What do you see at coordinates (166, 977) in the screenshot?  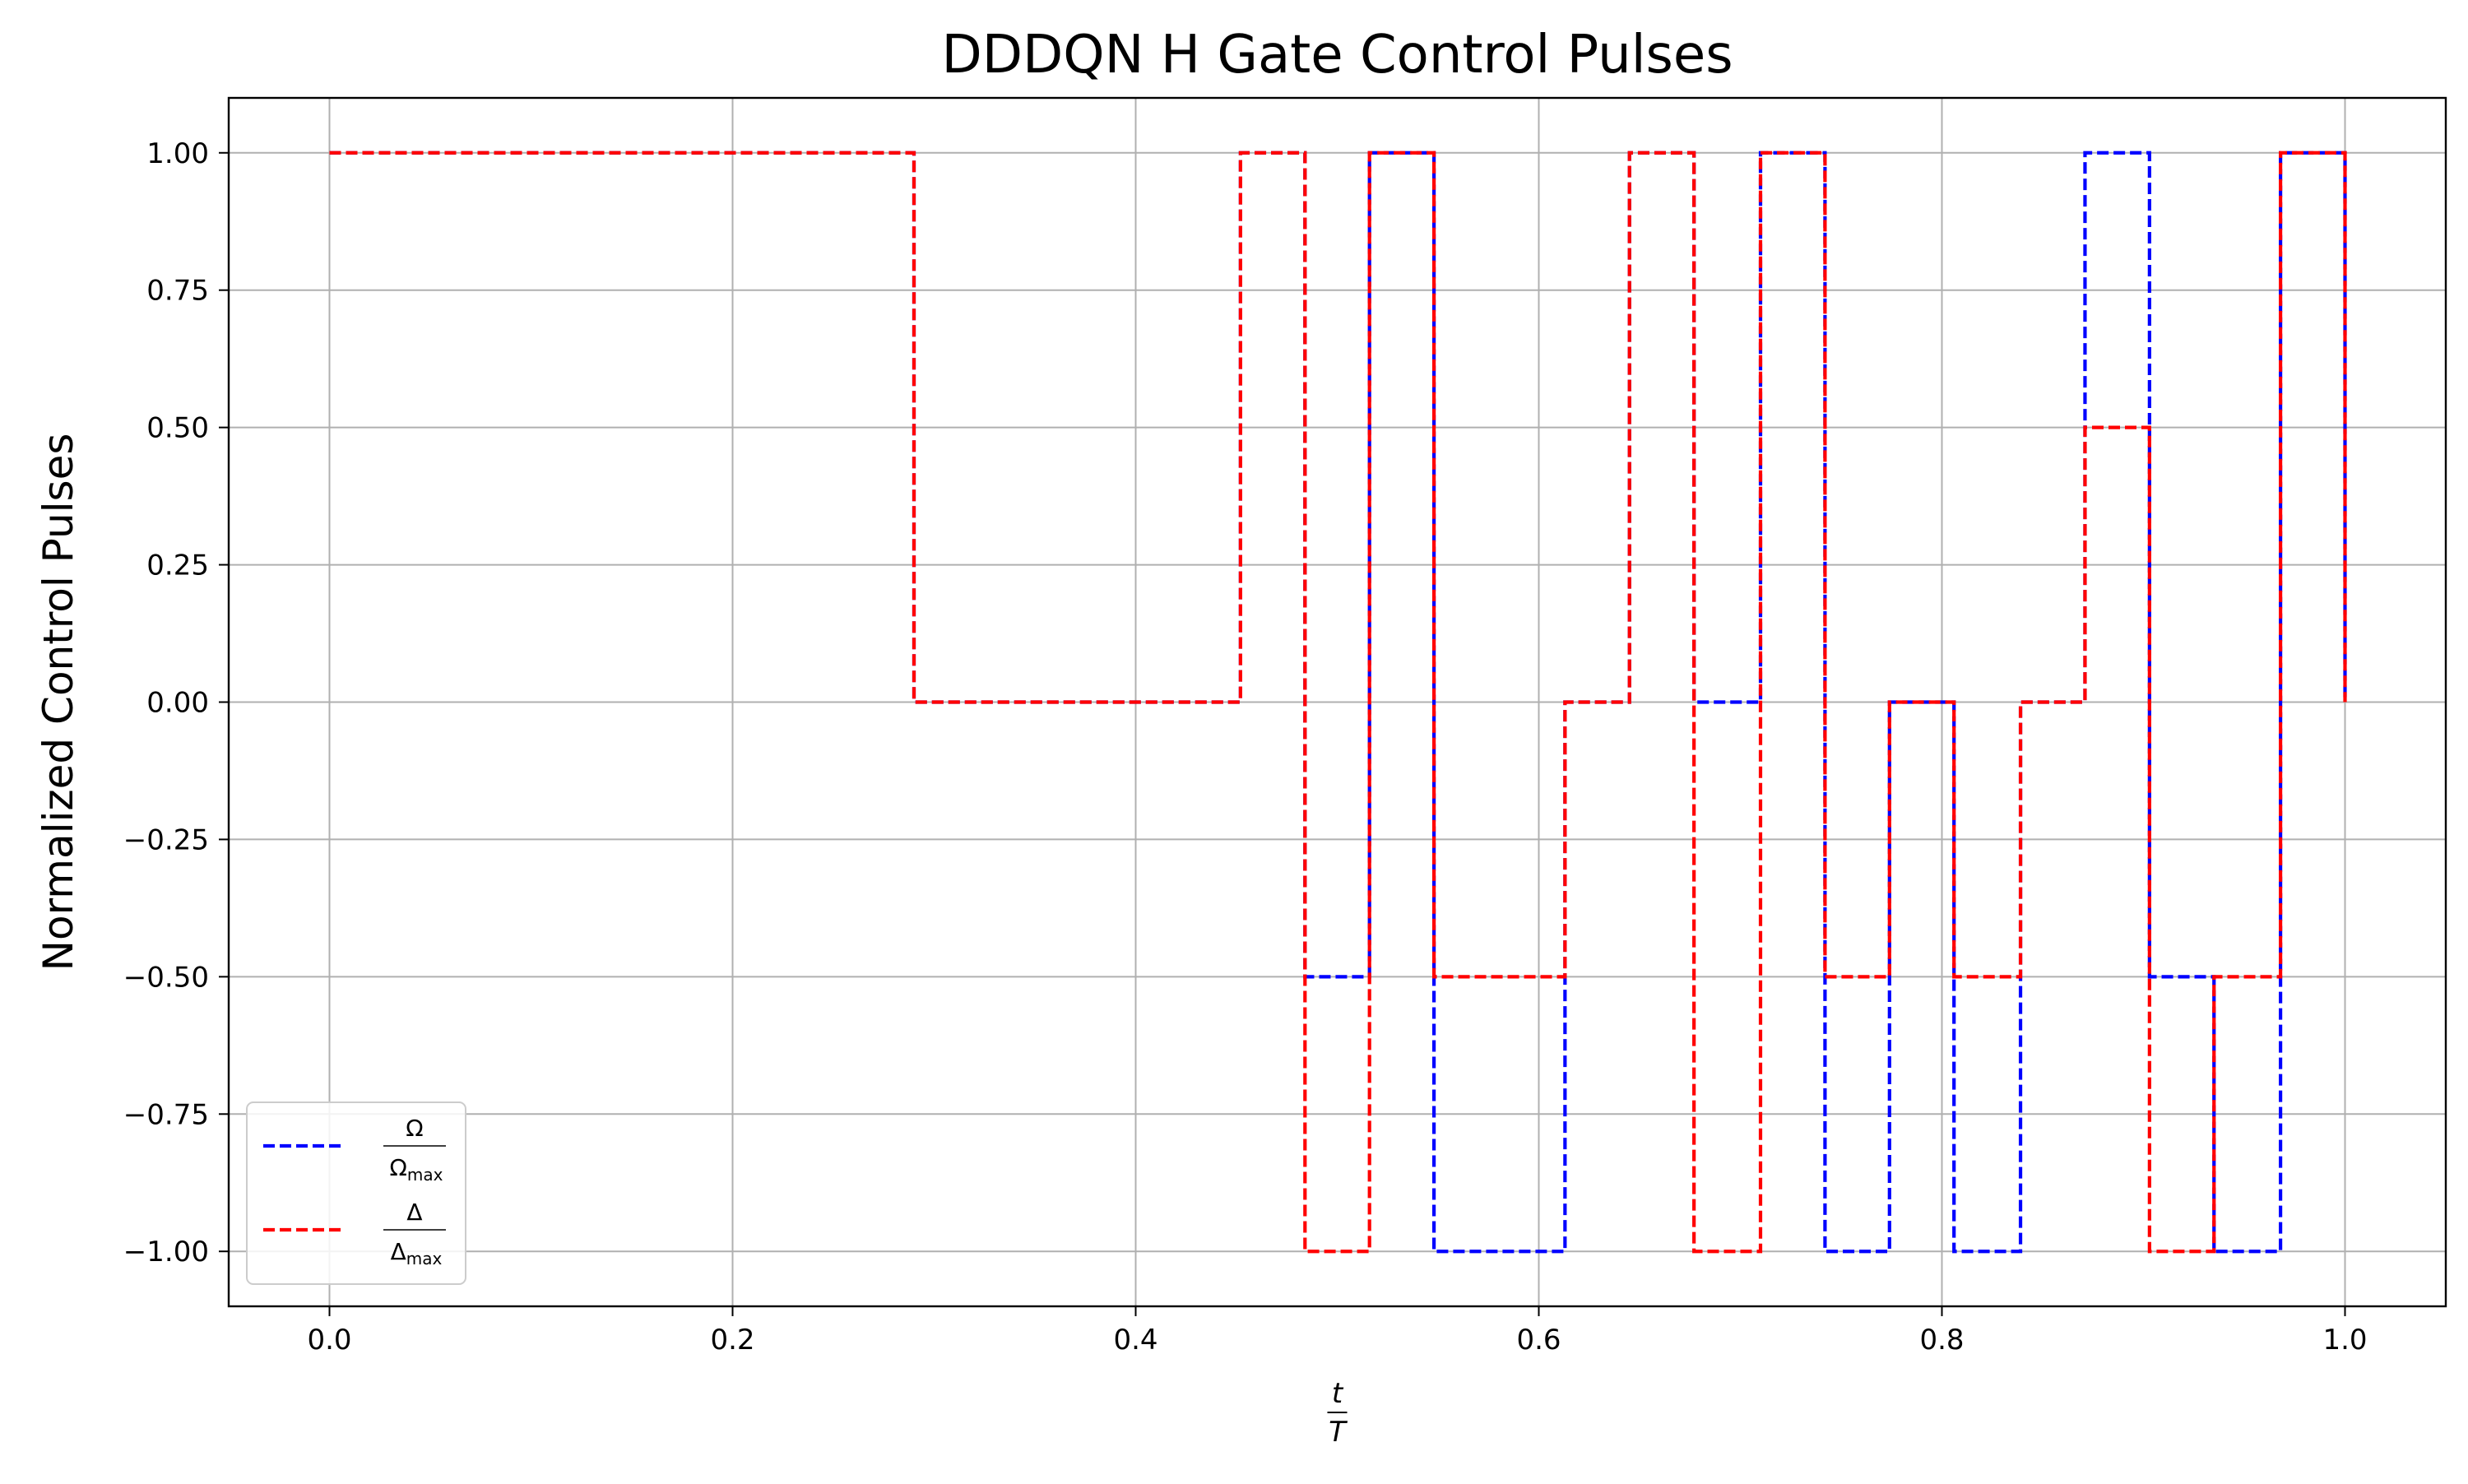 I see `y-tick-label: −0.50` at bounding box center [166, 977].